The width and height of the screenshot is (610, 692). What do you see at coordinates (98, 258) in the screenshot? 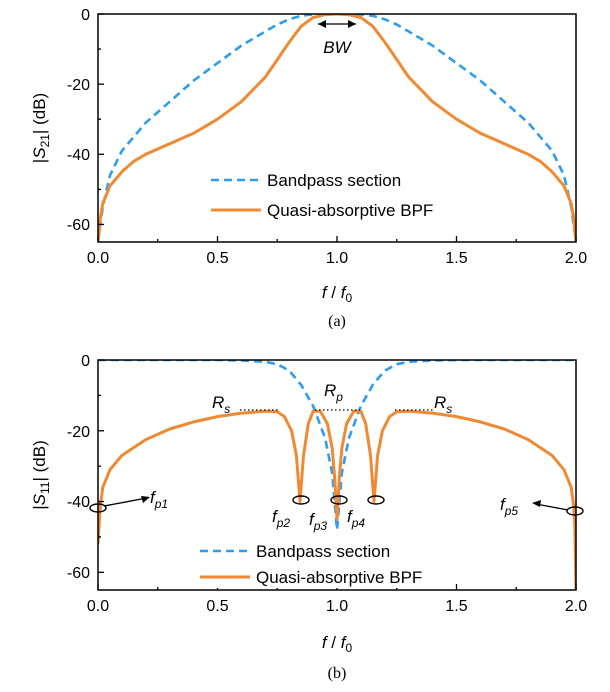
I see `panel-a-xtick-label: 0.0` at bounding box center [98, 258].